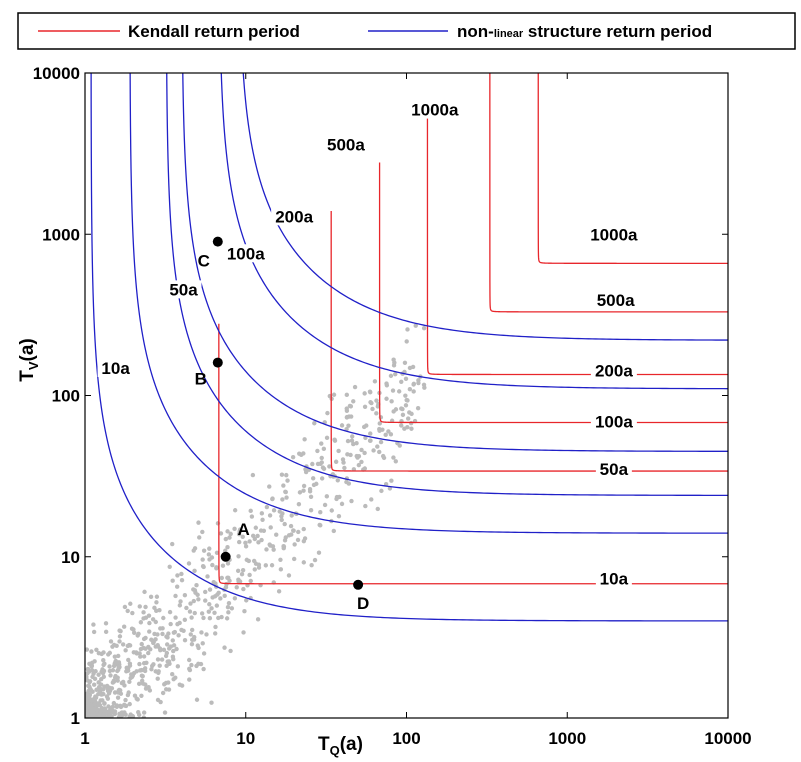 The width and height of the screenshot is (801, 762). What do you see at coordinates (567, 738) in the screenshot?
I see `x-tick-label: 1000` at bounding box center [567, 738].